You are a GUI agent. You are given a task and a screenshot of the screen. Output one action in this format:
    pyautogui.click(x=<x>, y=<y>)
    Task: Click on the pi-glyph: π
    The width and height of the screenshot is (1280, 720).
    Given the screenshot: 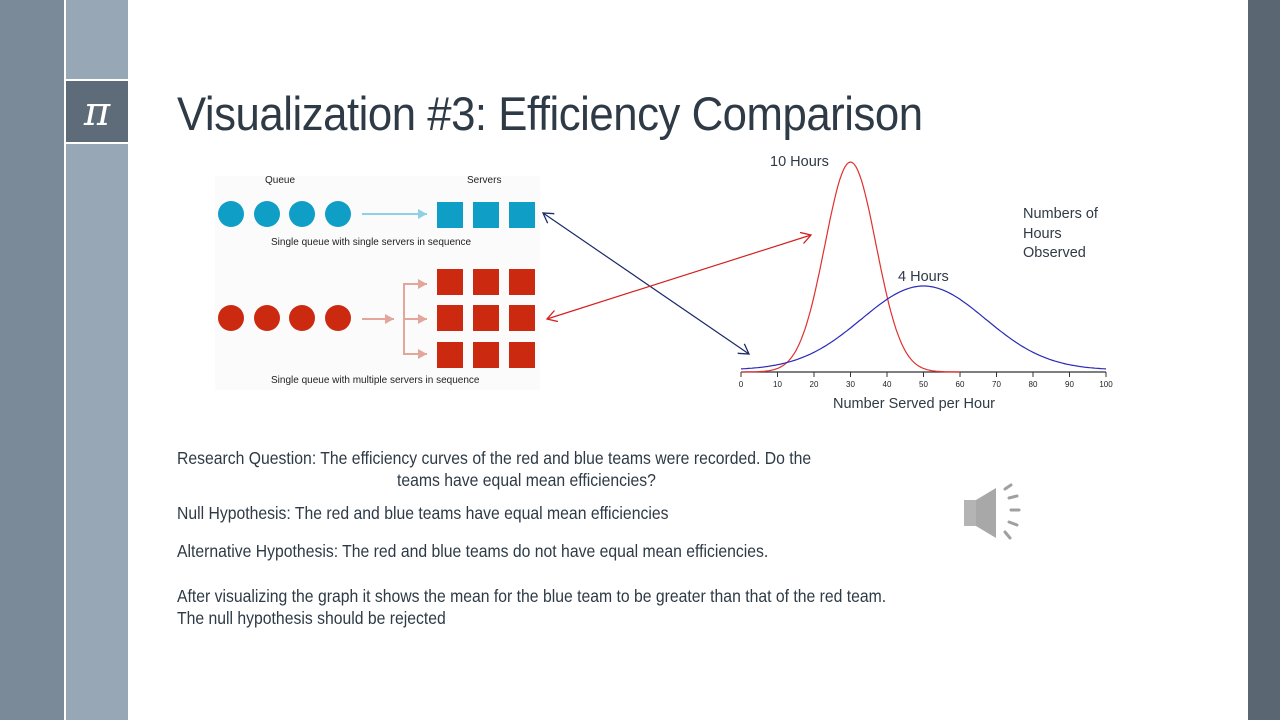 What is the action you would take?
    pyautogui.click(x=97, y=111)
    